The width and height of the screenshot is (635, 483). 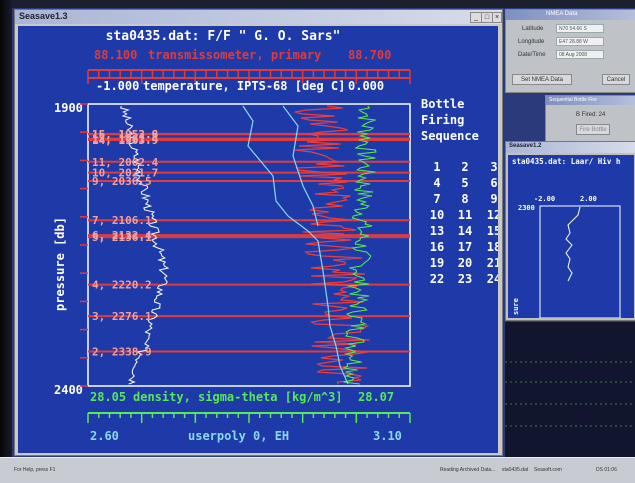 I want to click on secondary-side-label: sure, so click(x=516, y=306).